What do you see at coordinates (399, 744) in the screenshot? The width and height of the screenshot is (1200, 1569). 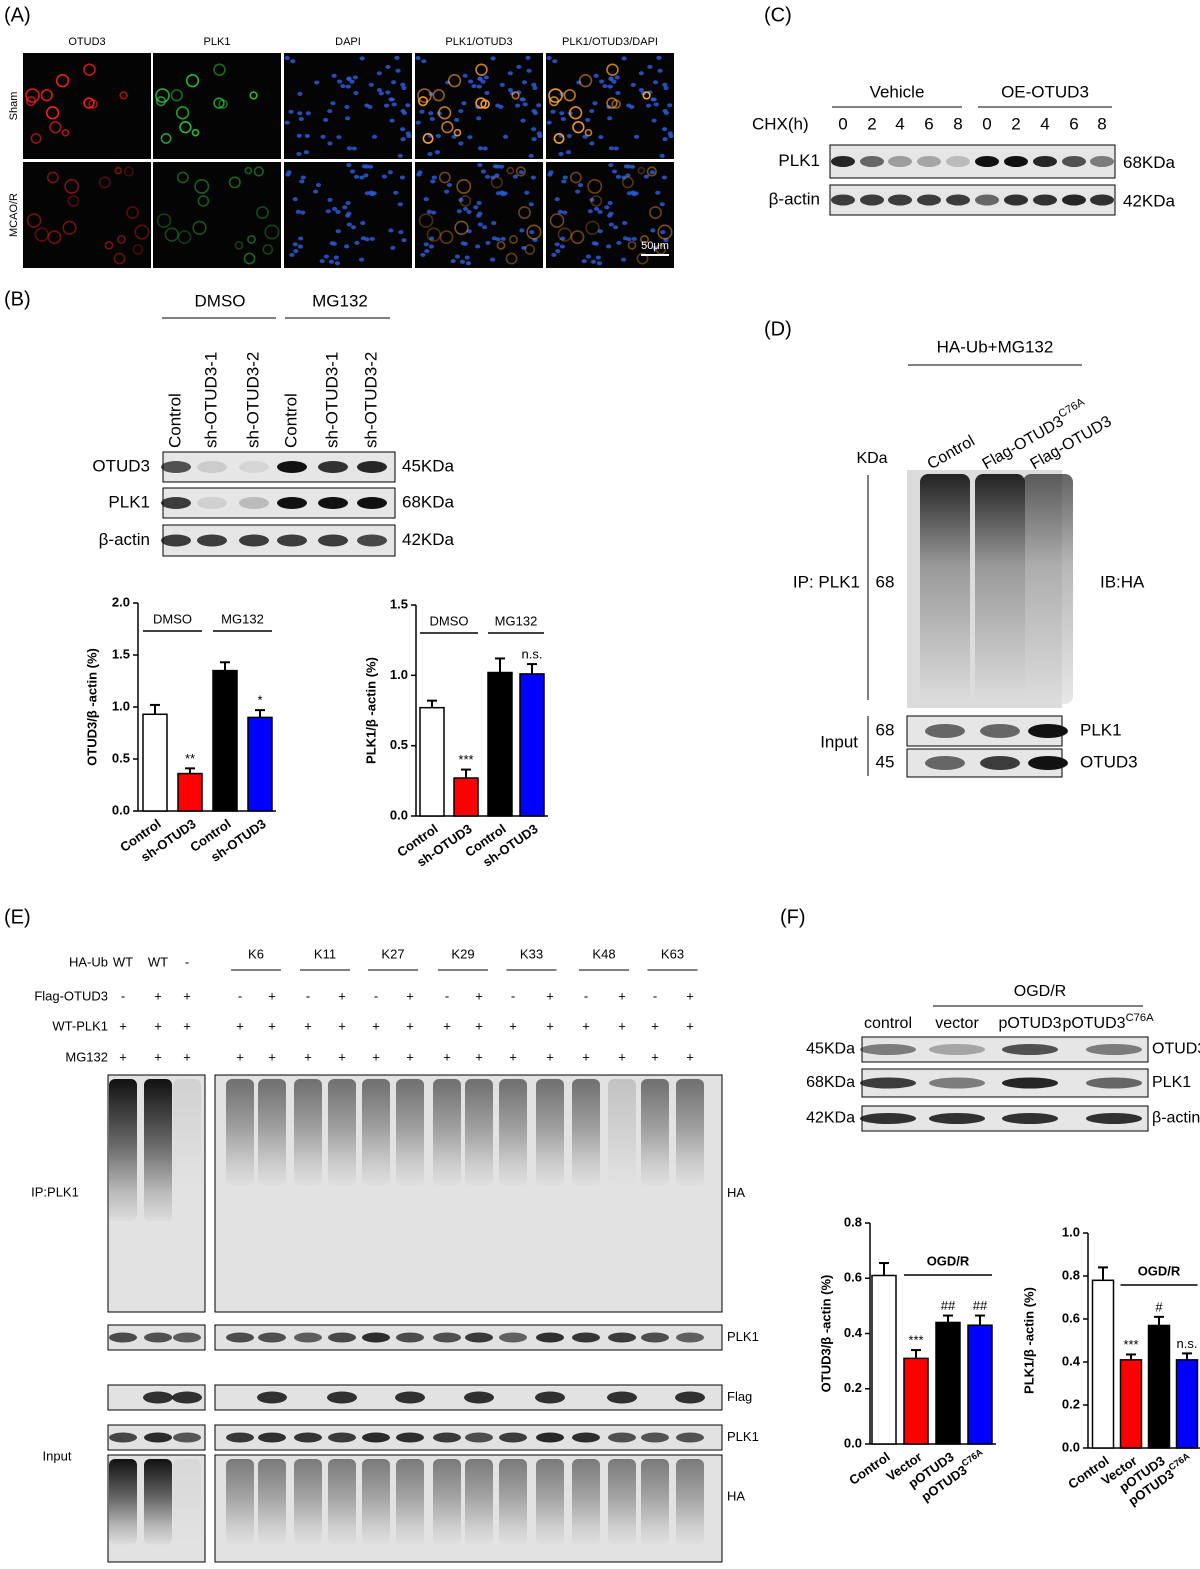 I see `y-tick-label: 0.5` at bounding box center [399, 744].